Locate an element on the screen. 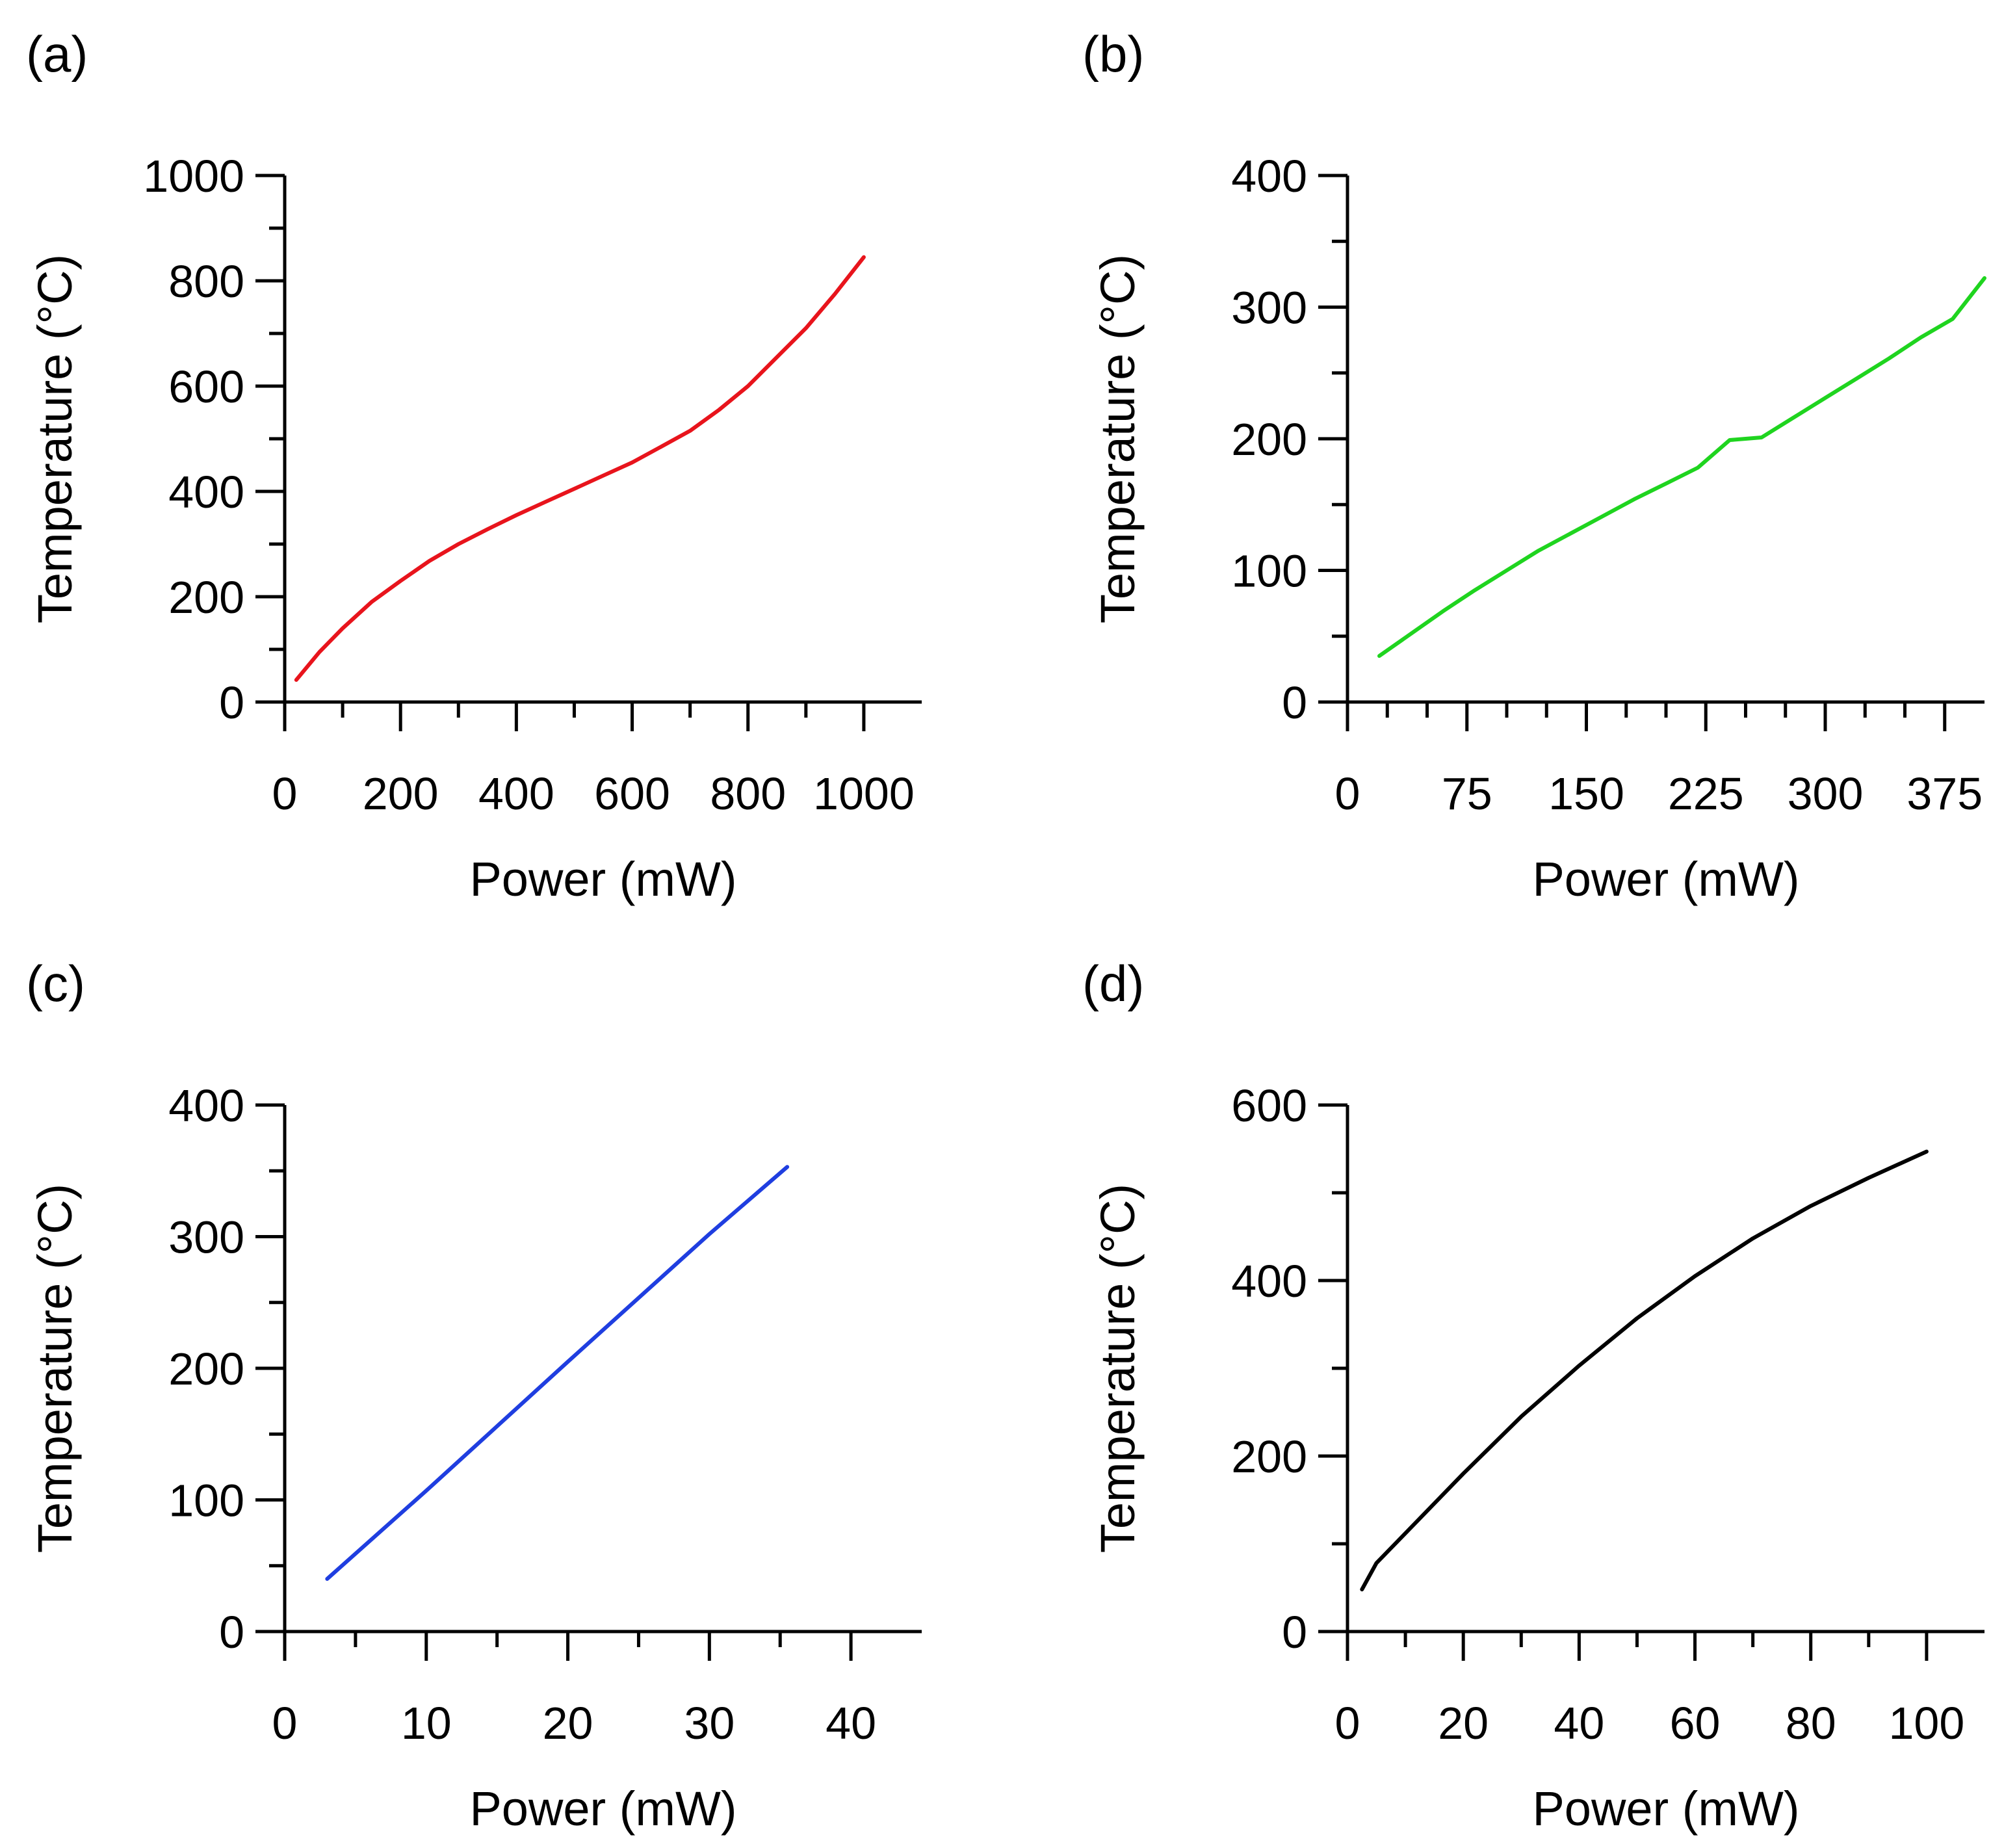 This screenshot has width=2004, height=1848. x-tick-label: 30 is located at coordinates (709, 1723).